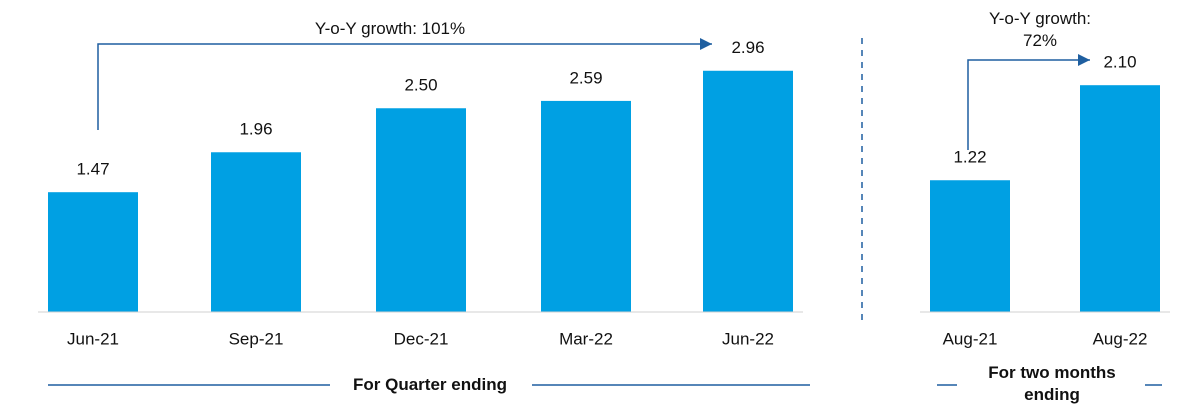  I want to click on x-tick-label: Mar-22, so click(586, 338).